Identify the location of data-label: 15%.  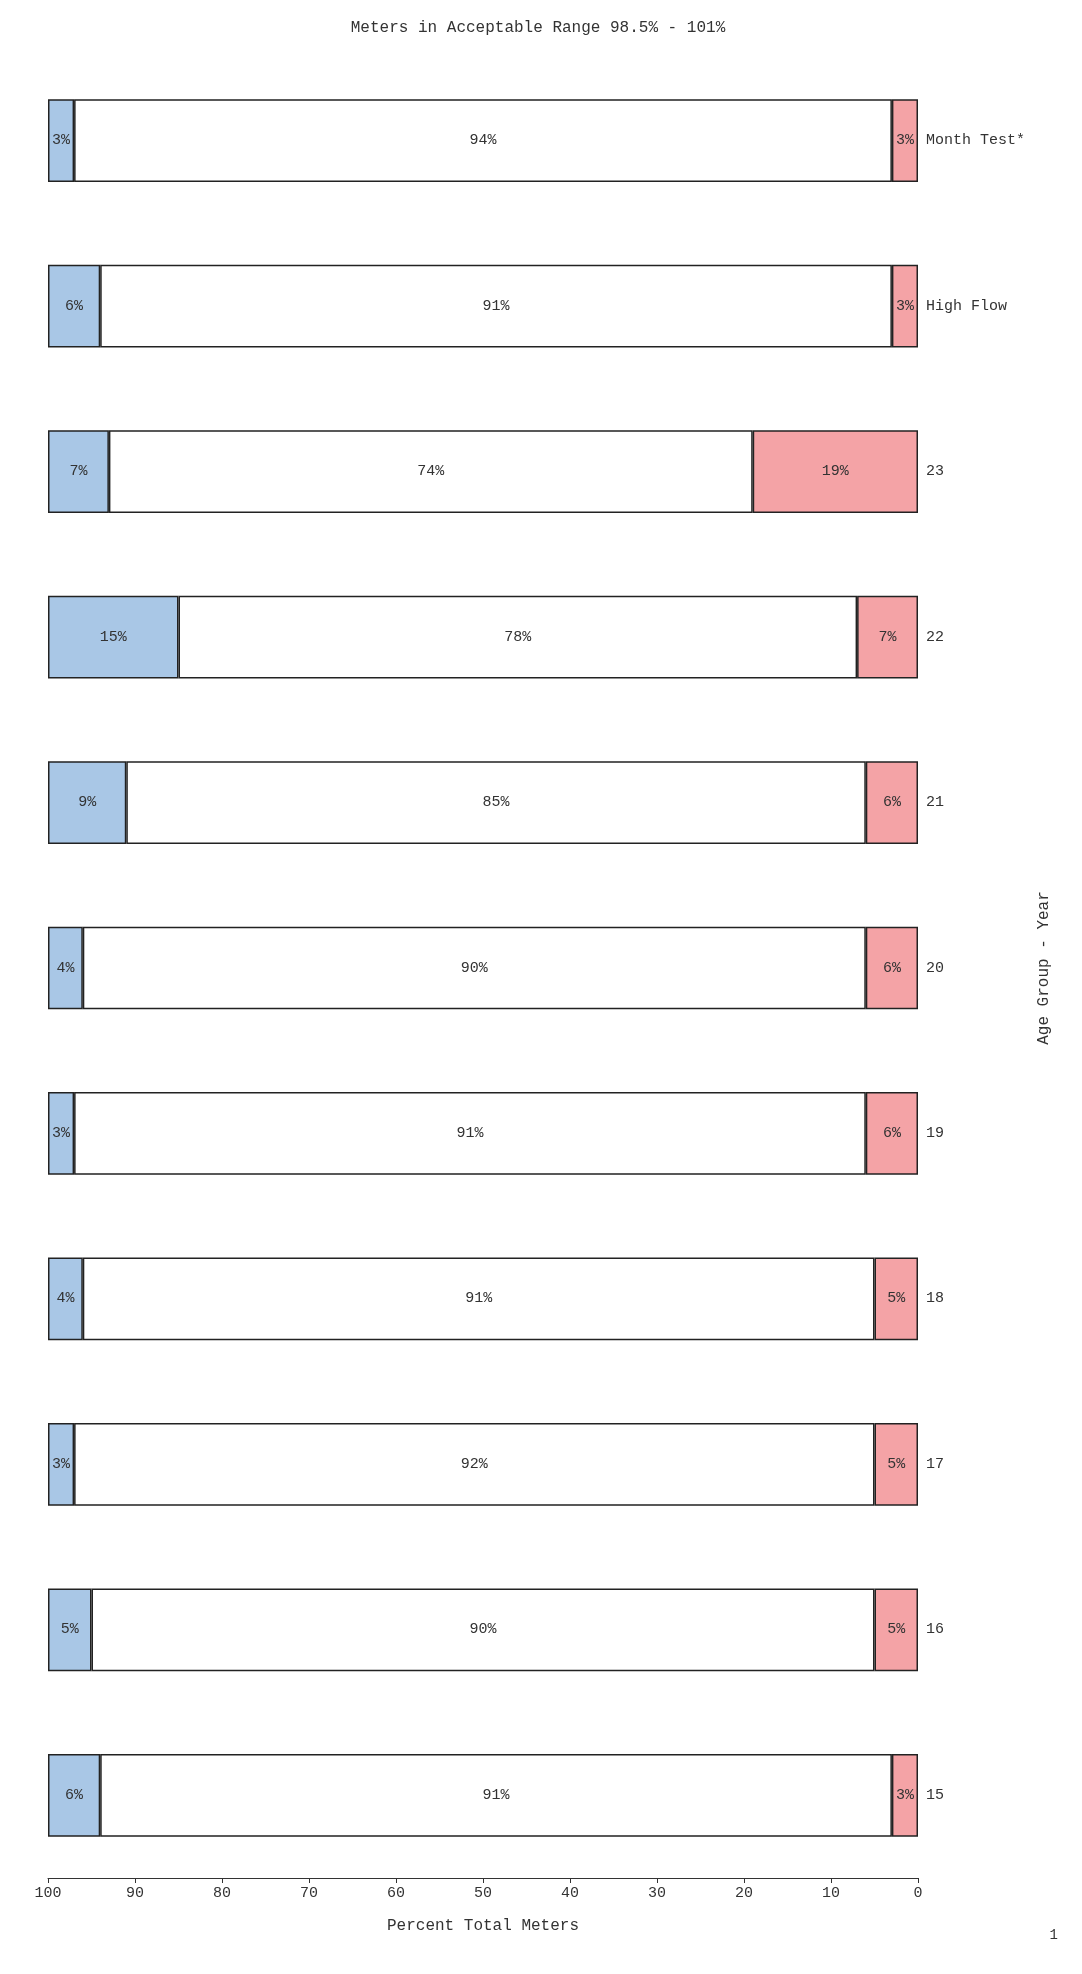
(113, 637).